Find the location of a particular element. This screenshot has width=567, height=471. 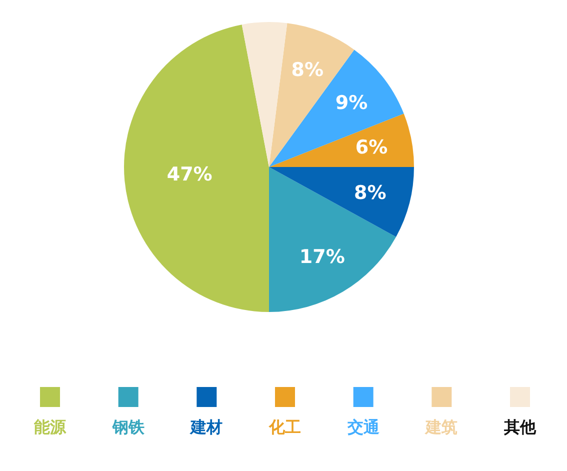

legend-label: 建材 is located at coordinates (205, 427).